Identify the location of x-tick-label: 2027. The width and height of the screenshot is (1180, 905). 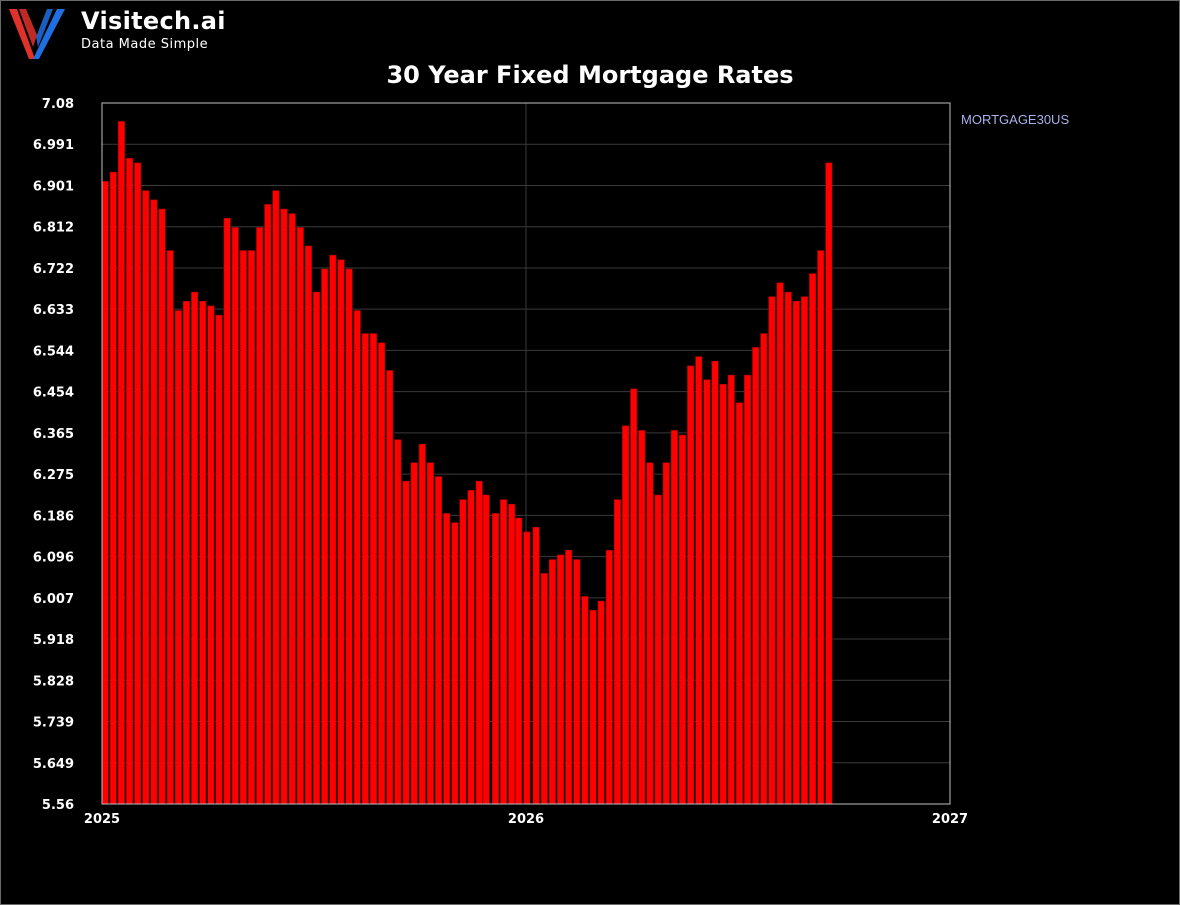
(950, 819).